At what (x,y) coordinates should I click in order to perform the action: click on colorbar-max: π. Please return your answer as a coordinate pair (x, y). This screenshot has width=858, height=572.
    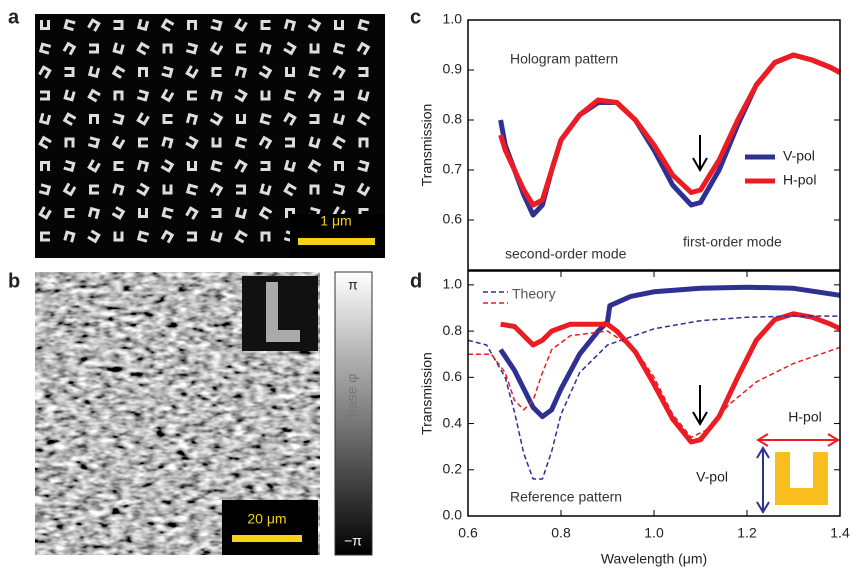
    Looking at the image, I should click on (353, 285).